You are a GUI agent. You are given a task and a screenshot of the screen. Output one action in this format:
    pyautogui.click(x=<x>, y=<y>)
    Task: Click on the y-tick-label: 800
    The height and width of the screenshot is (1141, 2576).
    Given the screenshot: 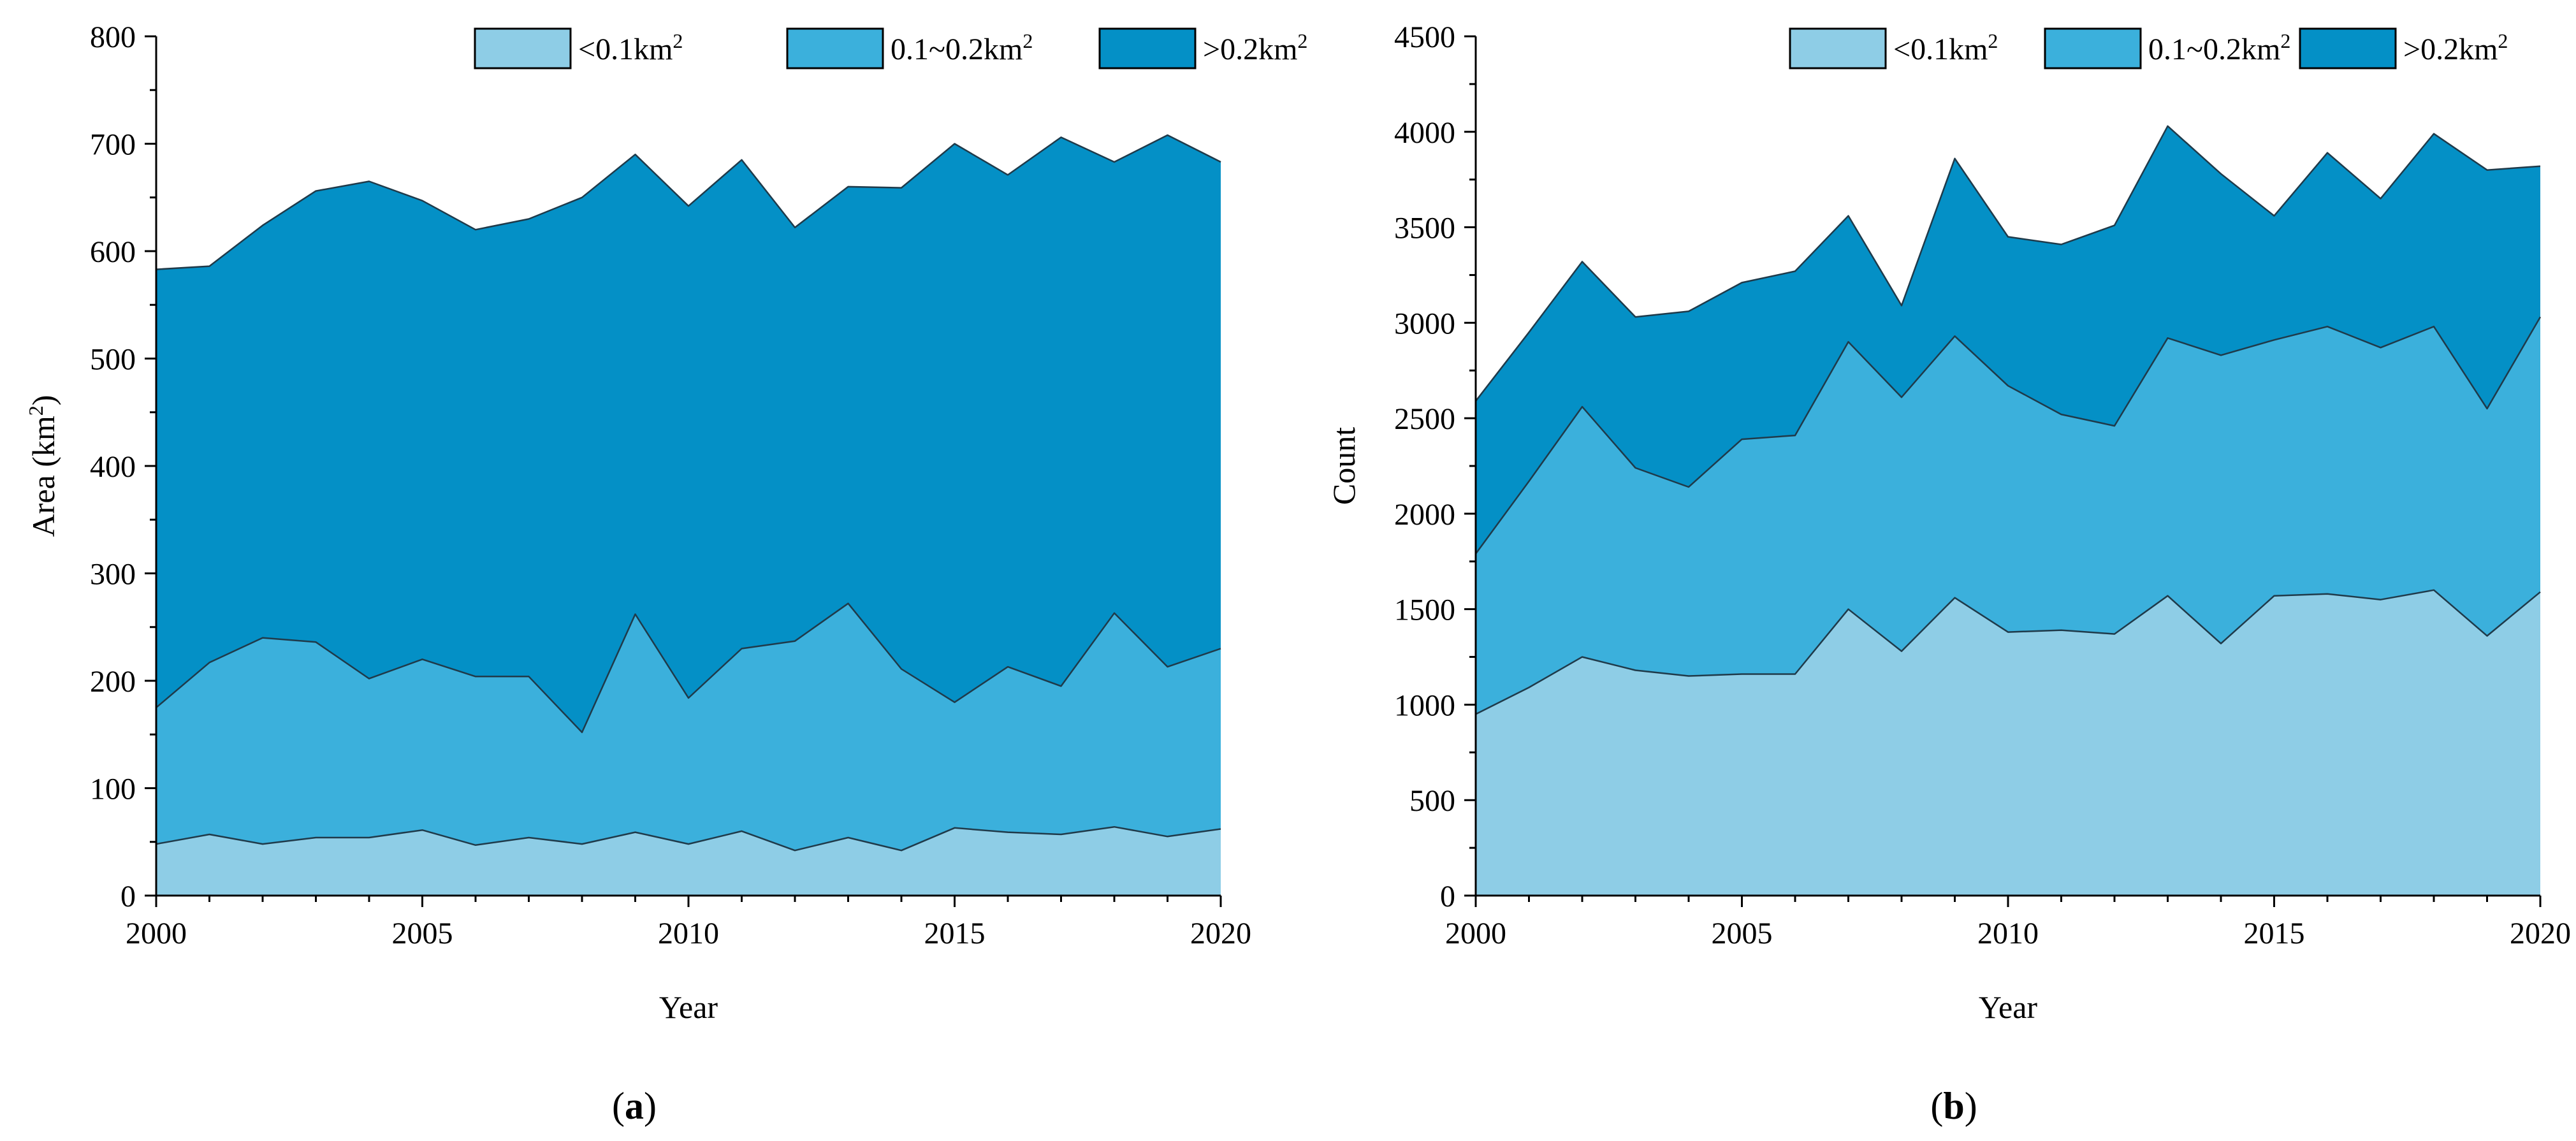 What is the action you would take?
    pyautogui.click(x=113, y=37)
    